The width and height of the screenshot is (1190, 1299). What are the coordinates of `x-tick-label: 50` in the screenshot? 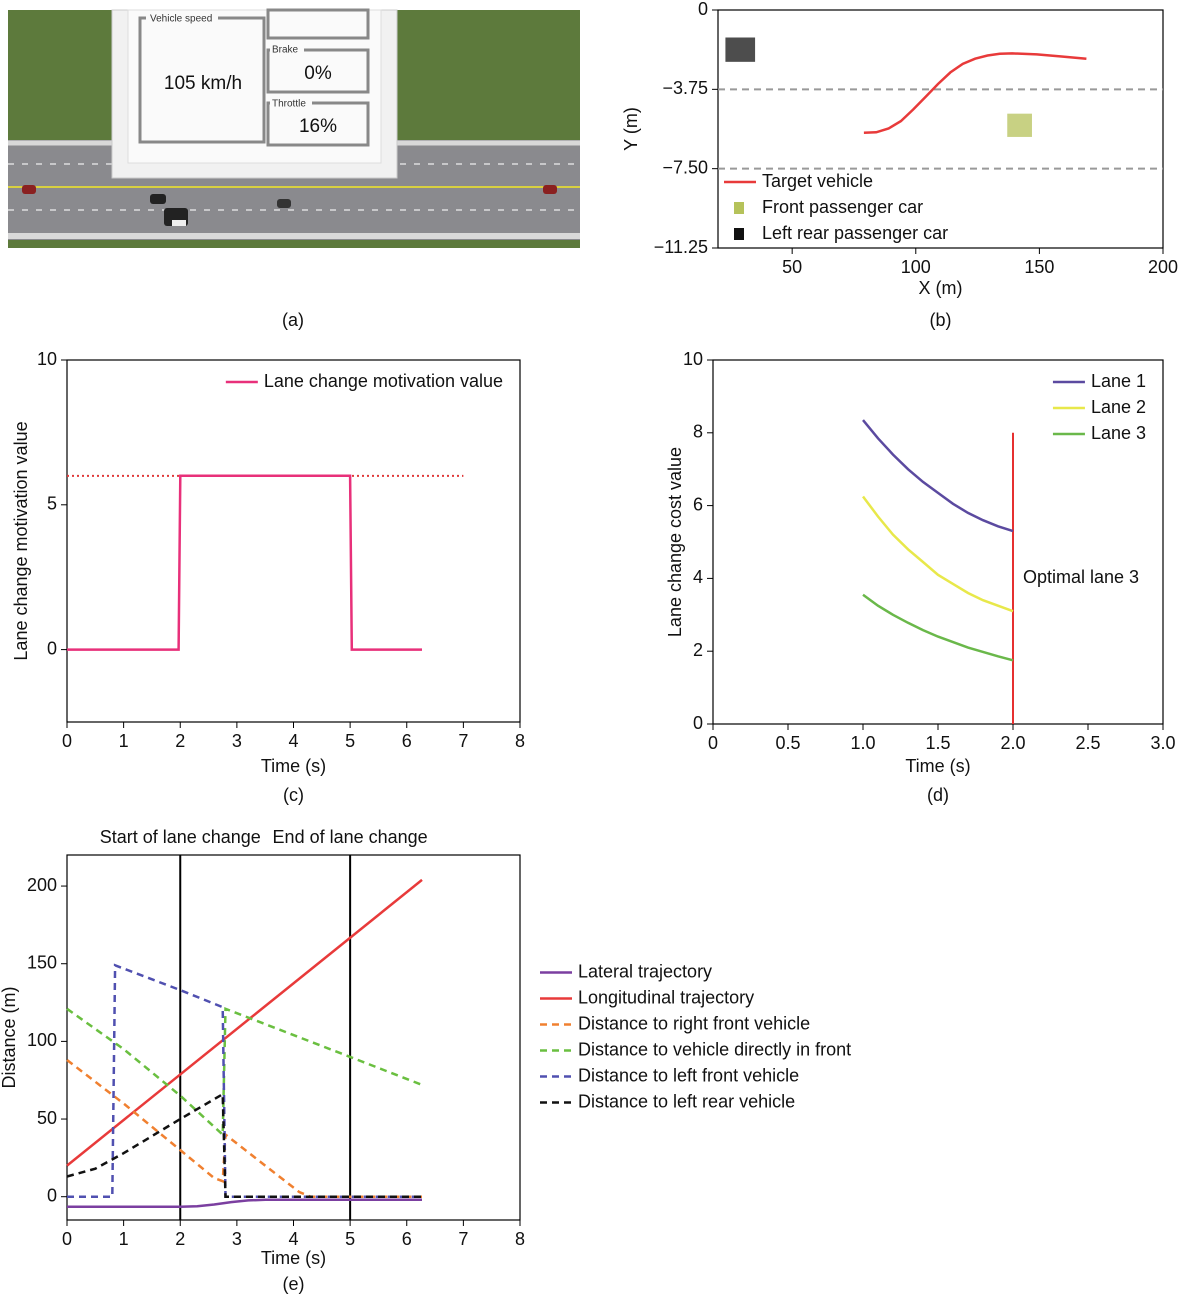 It's located at (792, 267).